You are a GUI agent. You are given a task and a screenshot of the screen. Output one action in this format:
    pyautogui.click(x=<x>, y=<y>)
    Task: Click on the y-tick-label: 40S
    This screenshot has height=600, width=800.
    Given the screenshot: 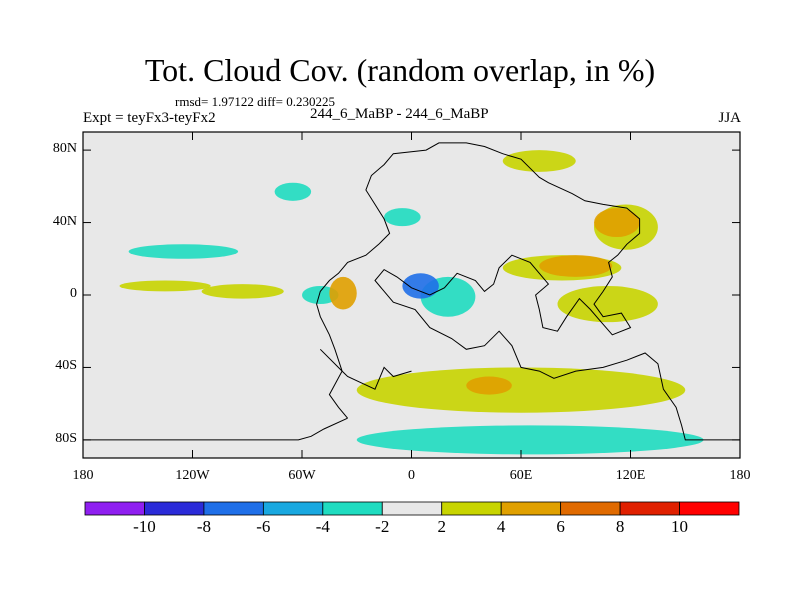 What is the action you would take?
    pyautogui.click(x=66, y=366)
    